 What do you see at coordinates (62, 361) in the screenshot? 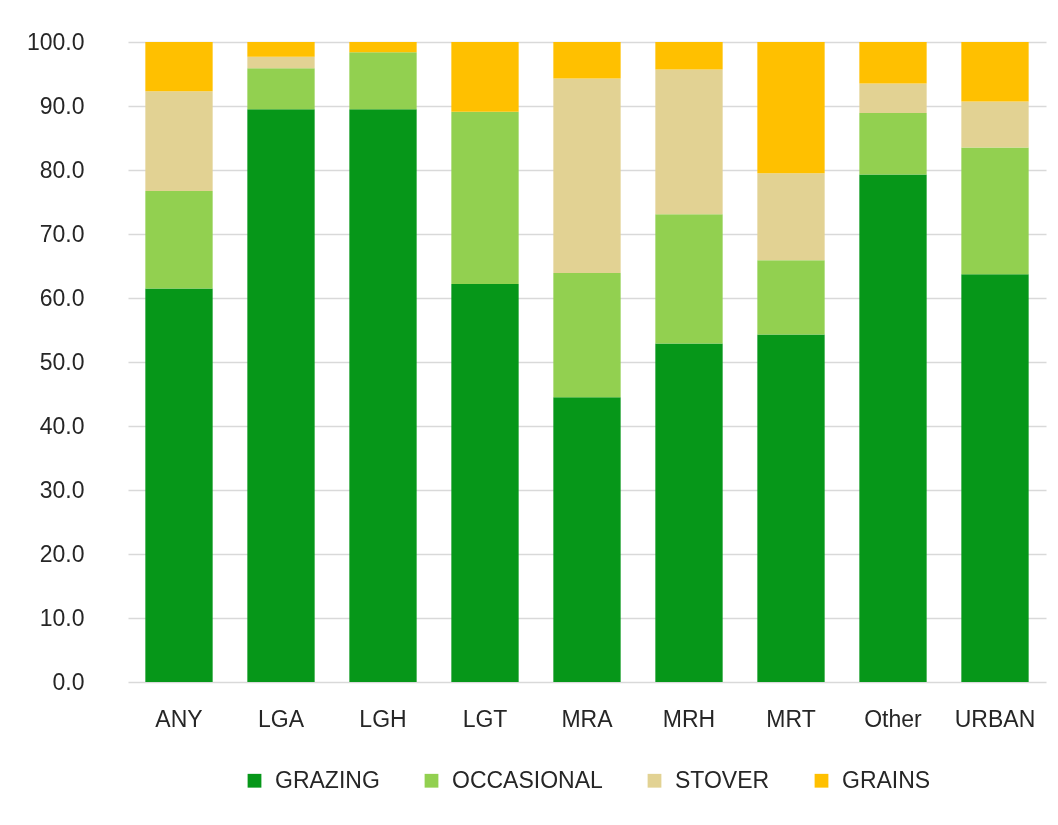
I see `y-tick-label: 50.0` at bounding box center [62, 361].